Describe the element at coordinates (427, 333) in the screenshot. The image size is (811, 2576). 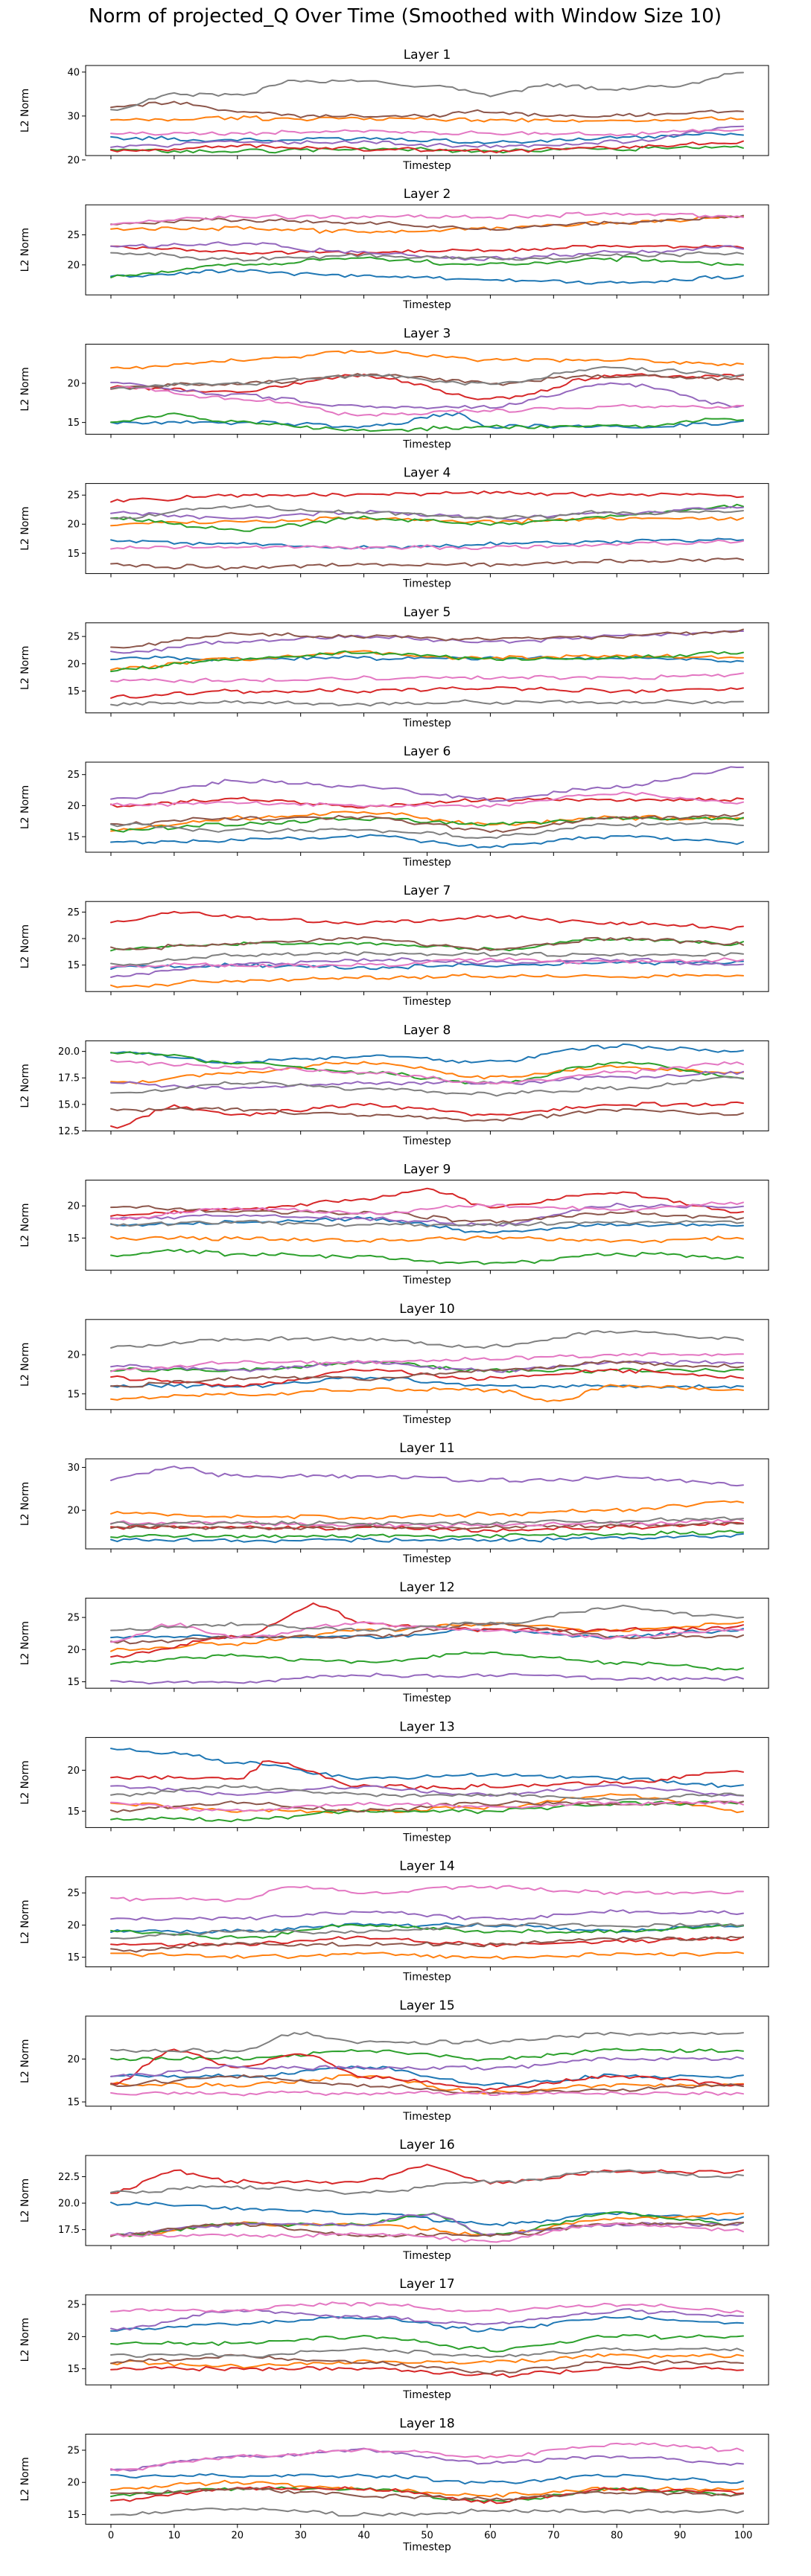
I see `panel-title: Layer 3` at that location.